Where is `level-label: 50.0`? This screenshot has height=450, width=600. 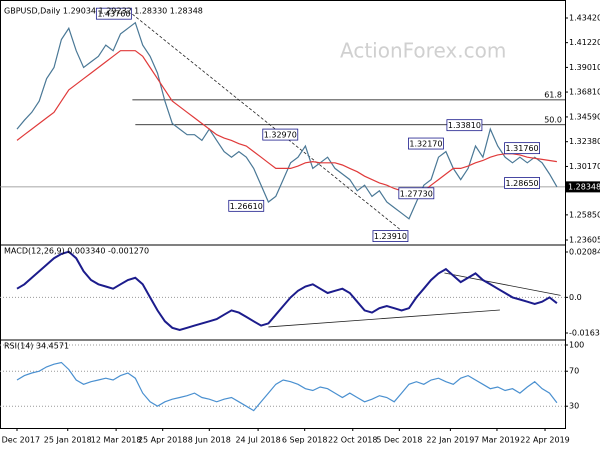 level-label: 50.0 is located at coordinates (553, 119).